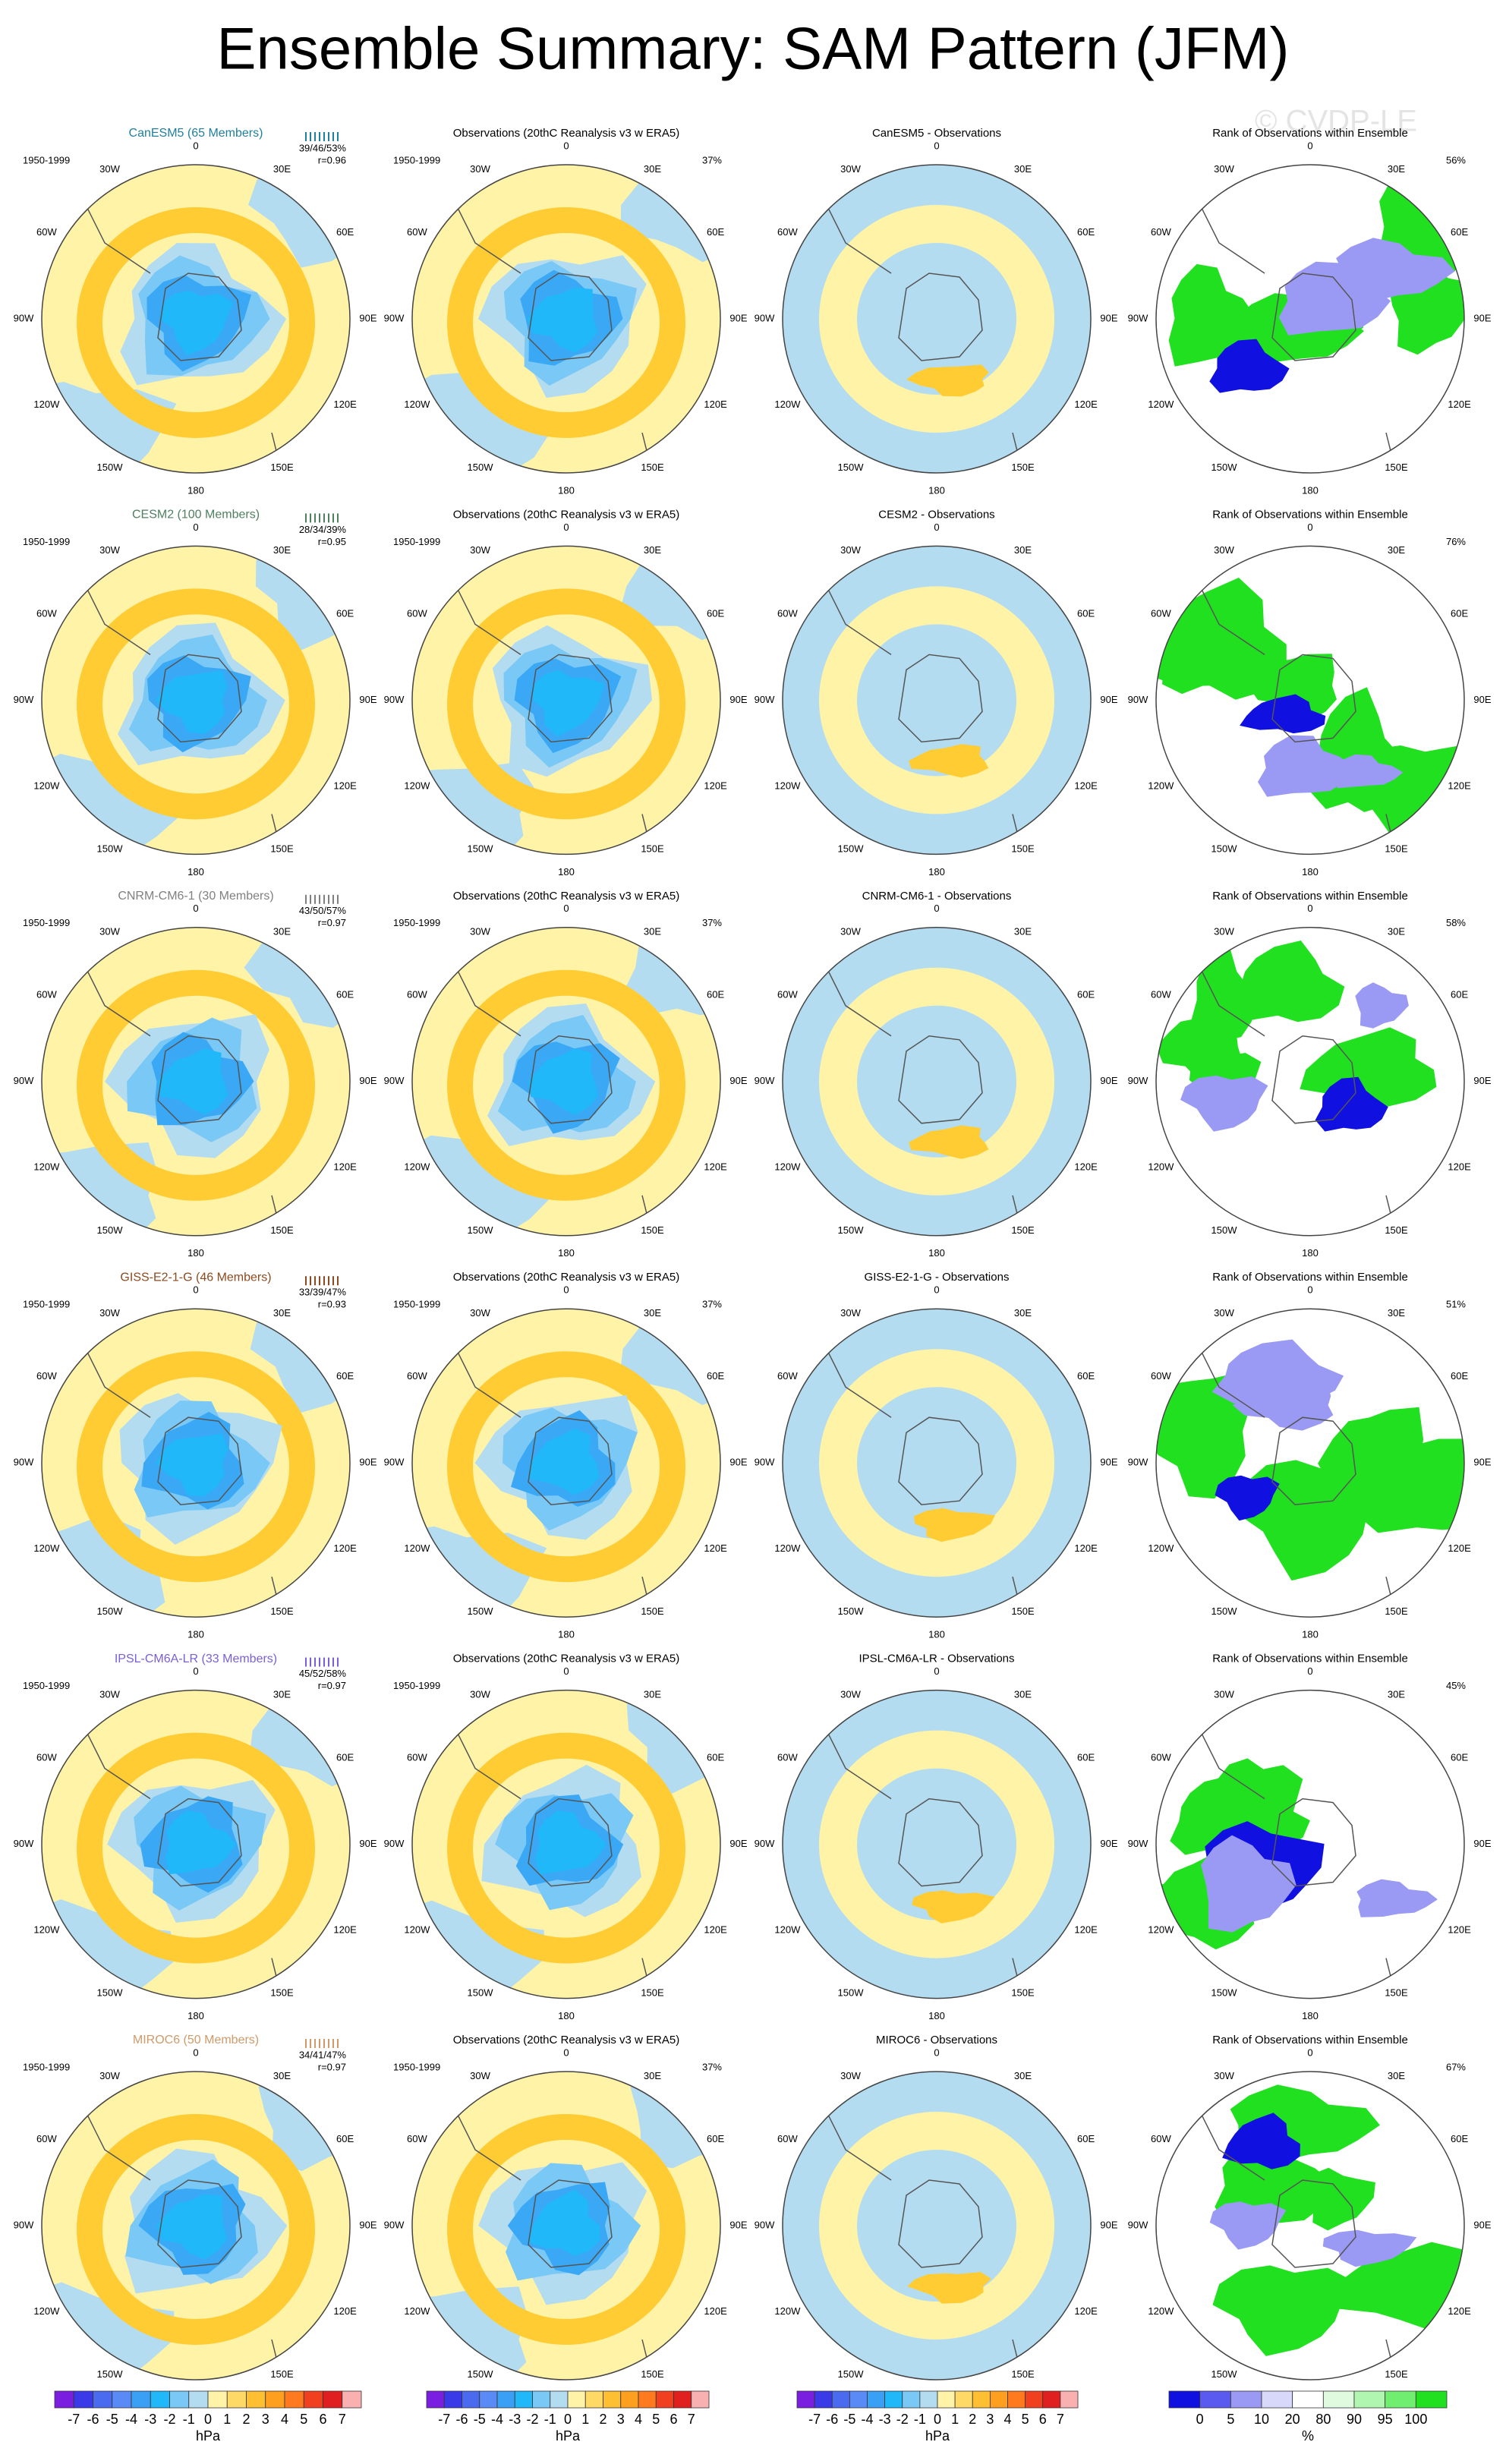  What do you see at coordinates (323, 1674) in the screenshot?
I see `pattern-stats: 45/52/58%` at bounding box center [323, 1674].